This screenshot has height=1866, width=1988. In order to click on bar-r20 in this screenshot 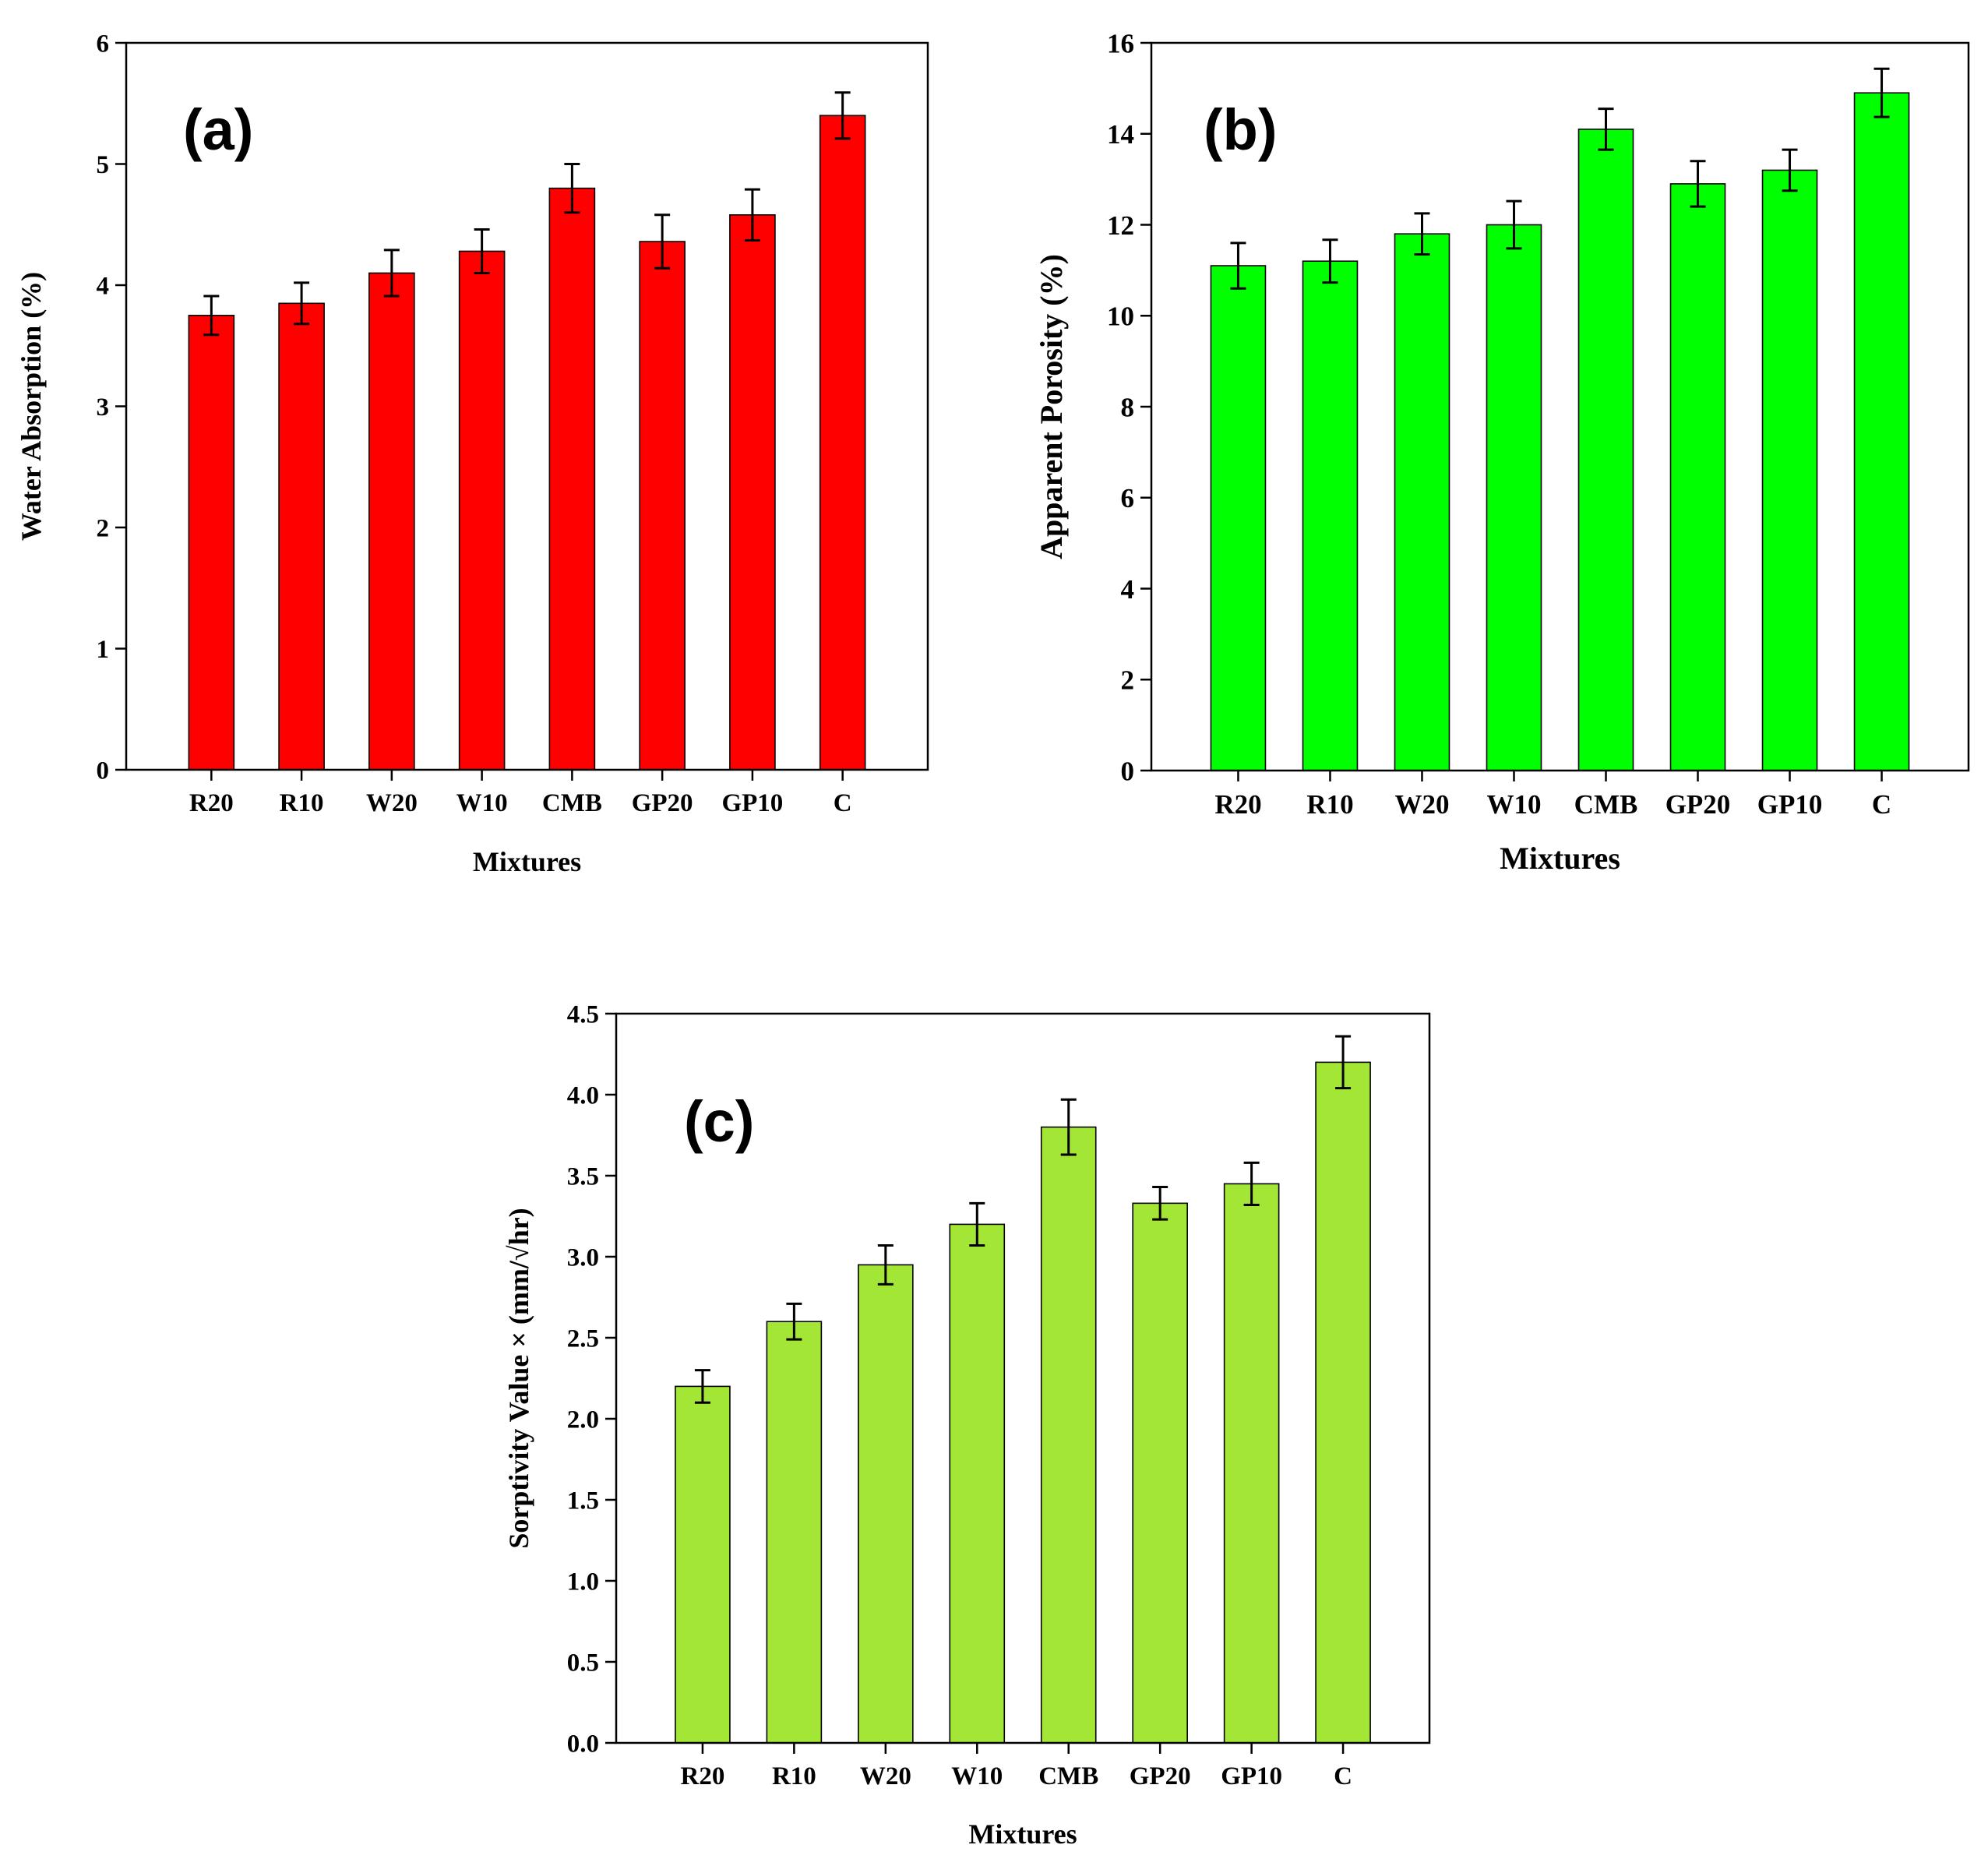, I will do `click(212, 543)`.